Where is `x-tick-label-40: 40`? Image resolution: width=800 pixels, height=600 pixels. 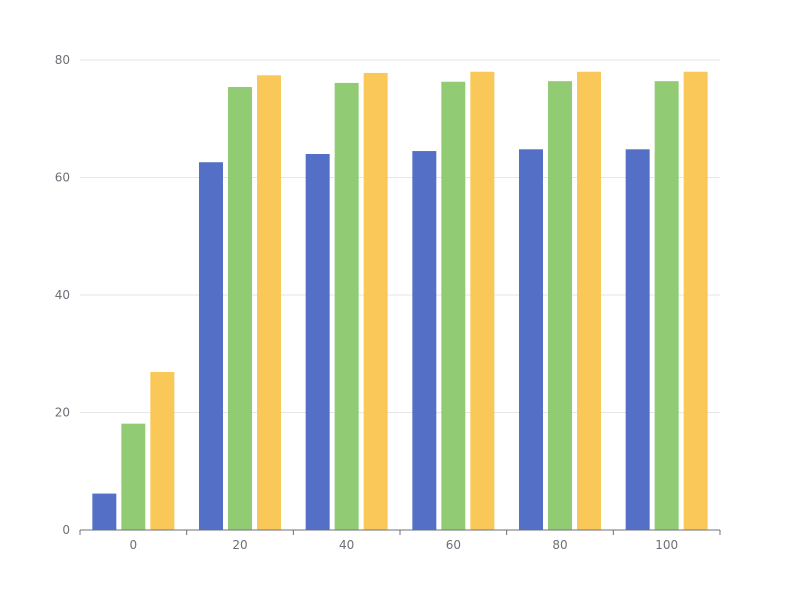
x-tick-label-40: 40 is located at coordinates (346, 545).